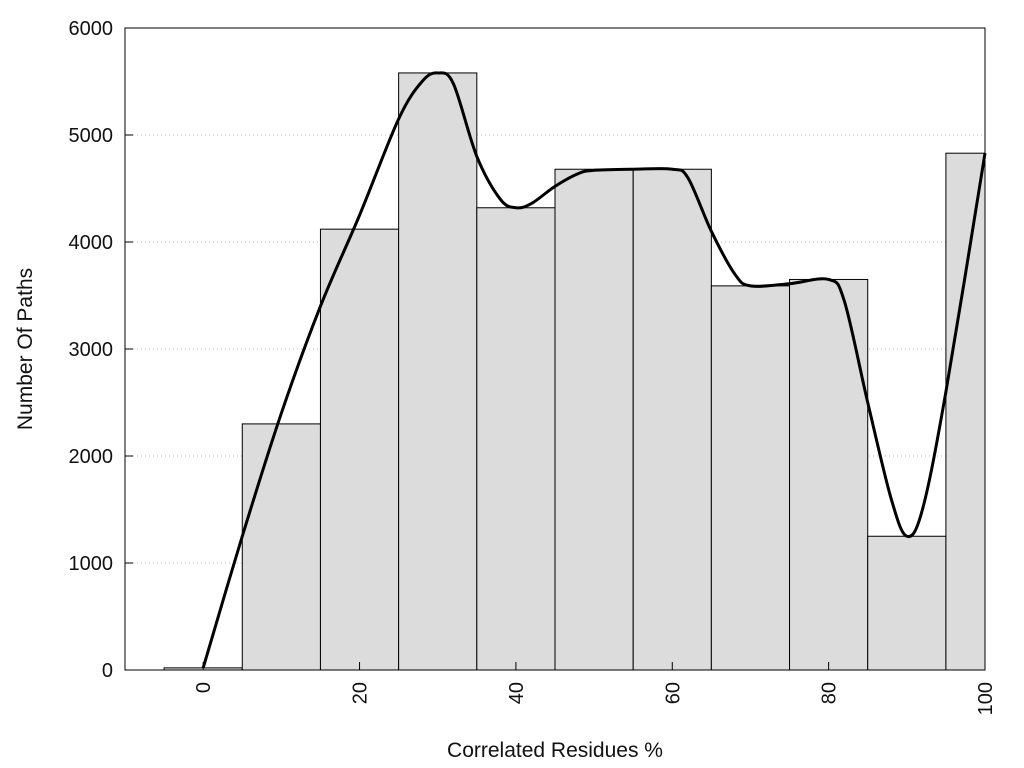 The width and height of the screenshot is (1024, 768). What do you see at coordinates (673, 693) in the screenshot?
I see `x-tick-label: 60` at bounding box center [673, 693].